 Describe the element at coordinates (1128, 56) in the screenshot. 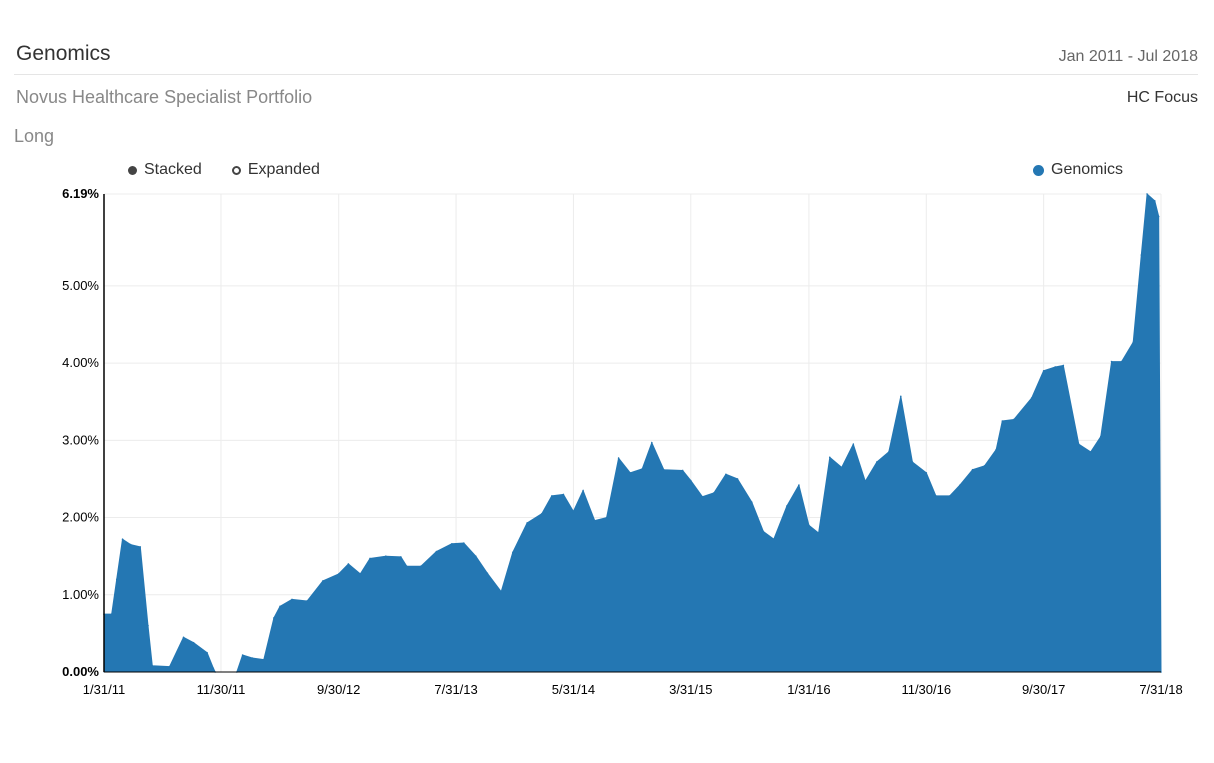

I see `date-range: Jan 2011 - Jul 2018` at that location.